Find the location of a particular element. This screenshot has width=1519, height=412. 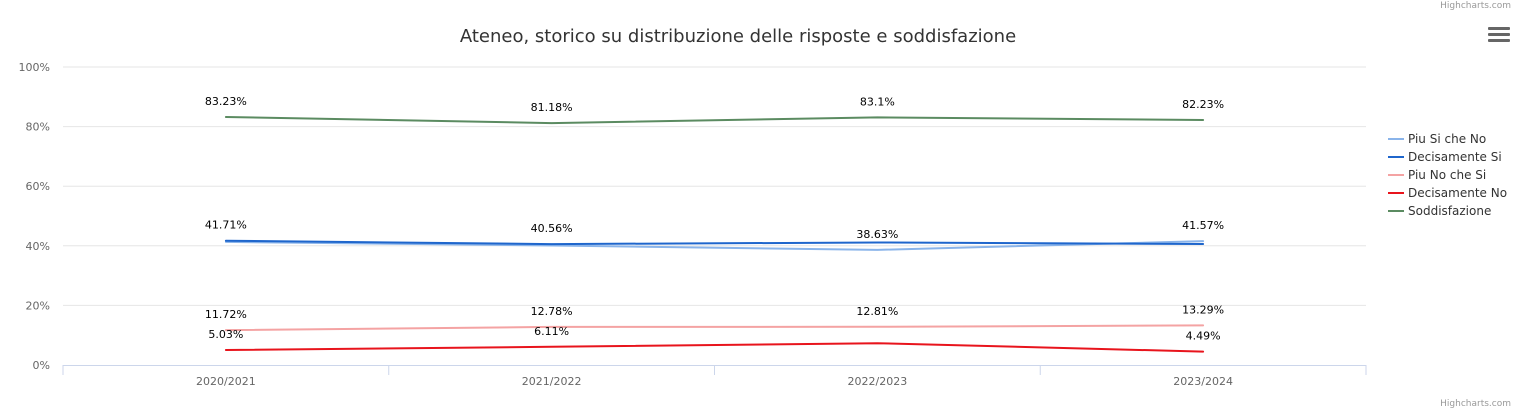

x-tick-label: 2022/2023 is located at coordinates (878, 381).